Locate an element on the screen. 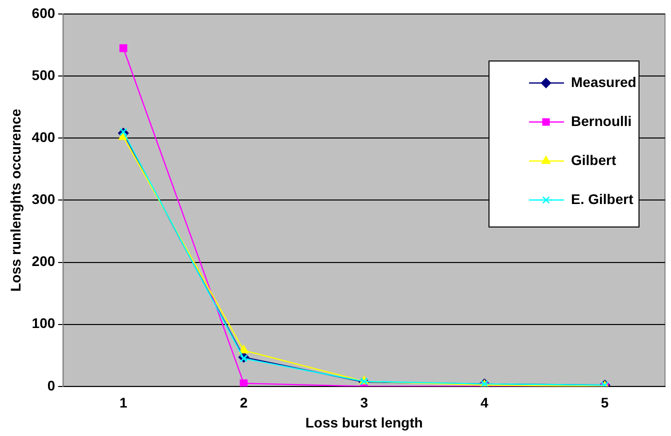 The width and height of the screenshot is (671, 436). legend-label: Measured is located at coordinates (603, 82).